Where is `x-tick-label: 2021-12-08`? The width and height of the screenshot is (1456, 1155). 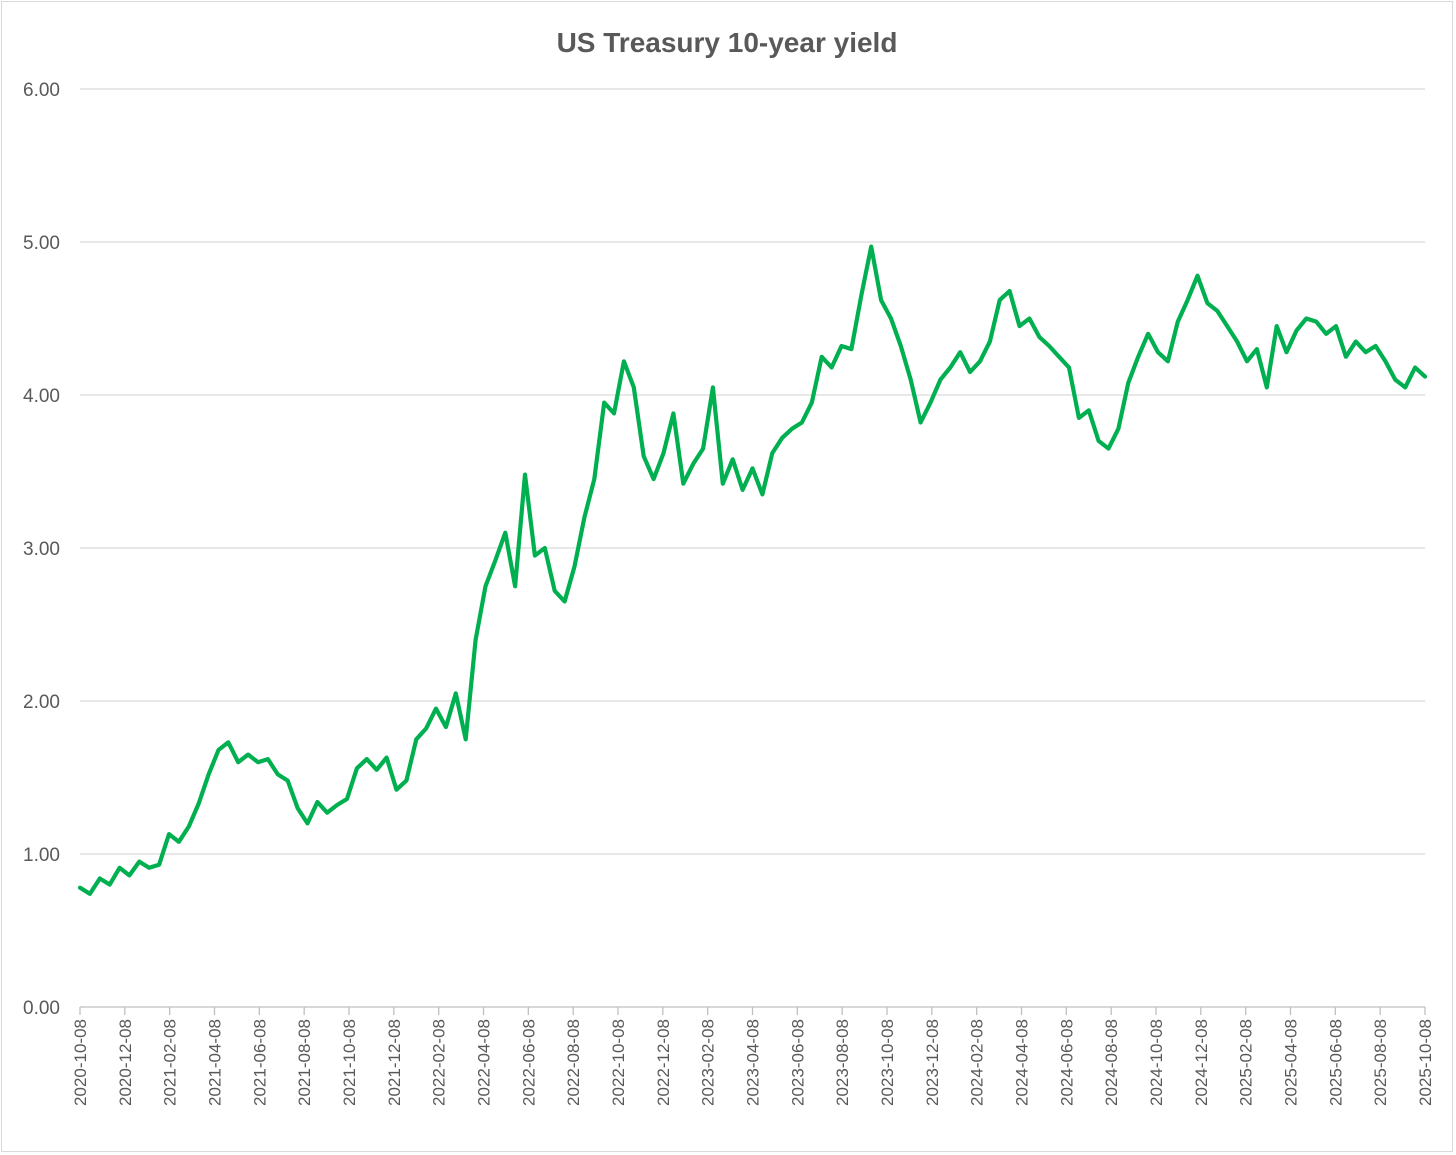
x-tick-label: 2021-12-08 is located at coordinates (394, 1062).